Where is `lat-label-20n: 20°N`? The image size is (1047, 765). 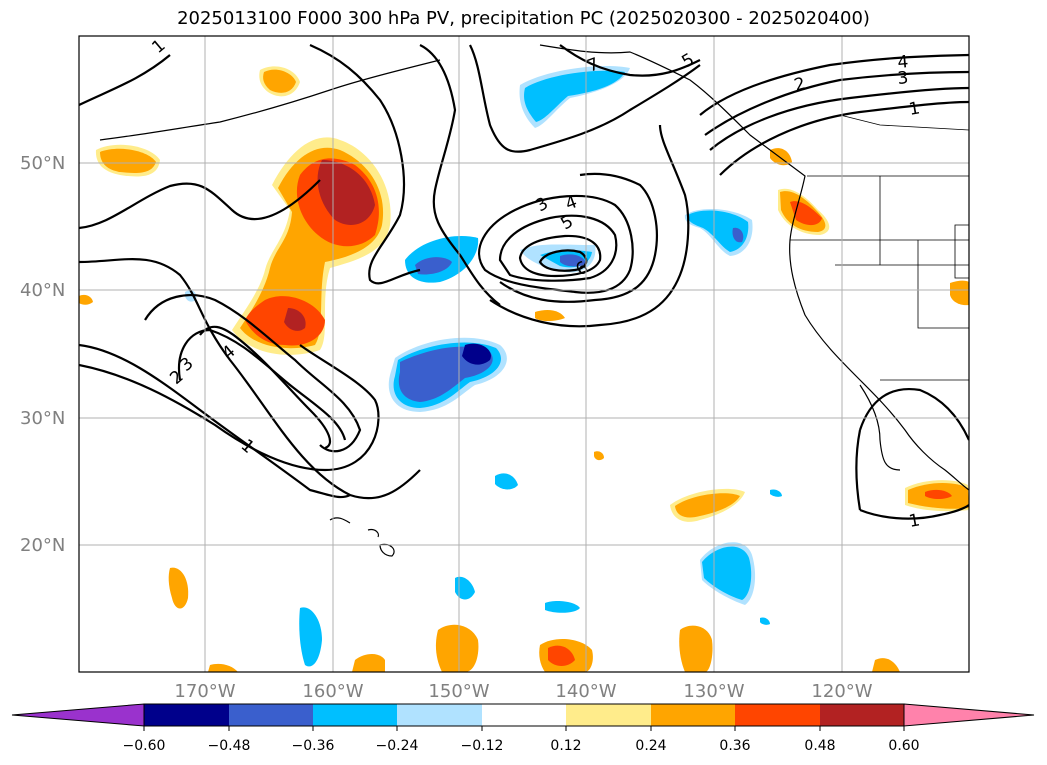 lat-label-20n: 20°N is located at coordinates (42, 545).